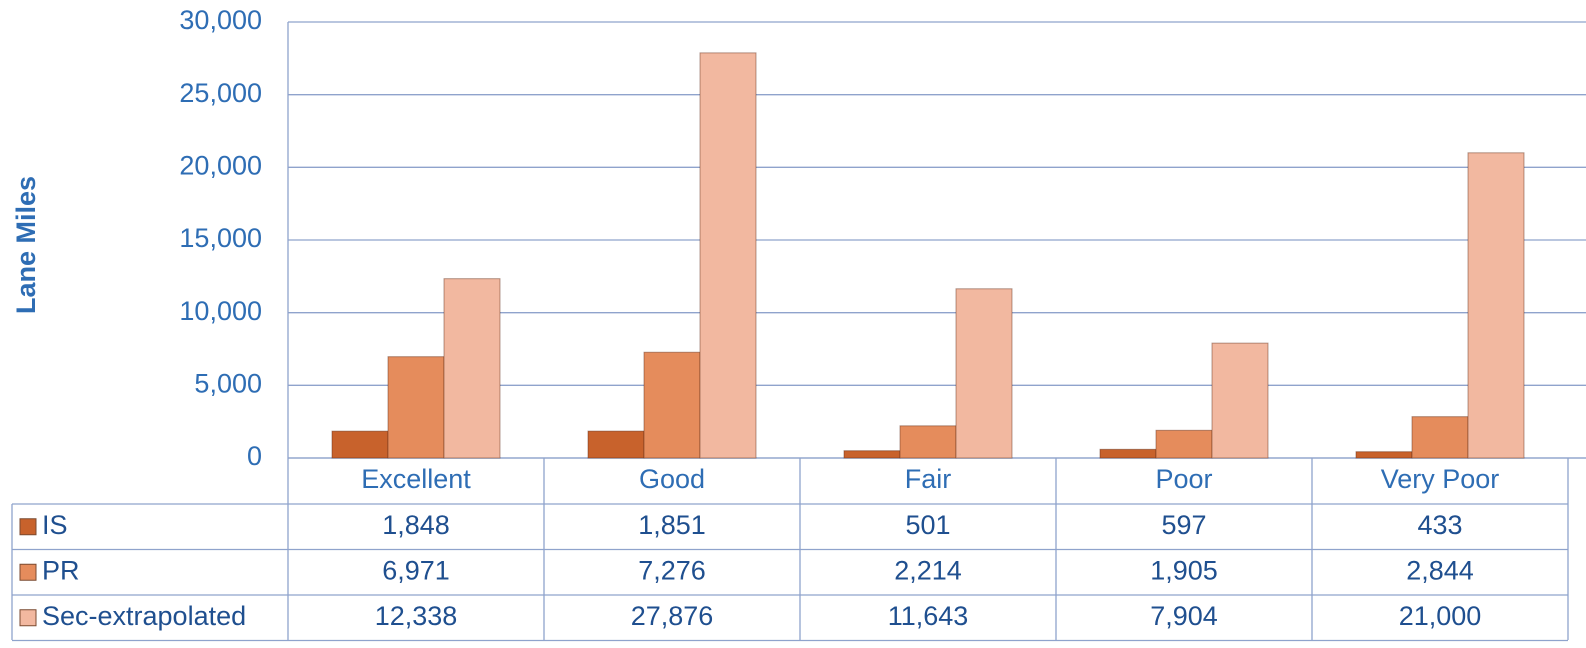 The image size is (1586, 648). I want to click on table-value: 21,000, so click(1440, 616).